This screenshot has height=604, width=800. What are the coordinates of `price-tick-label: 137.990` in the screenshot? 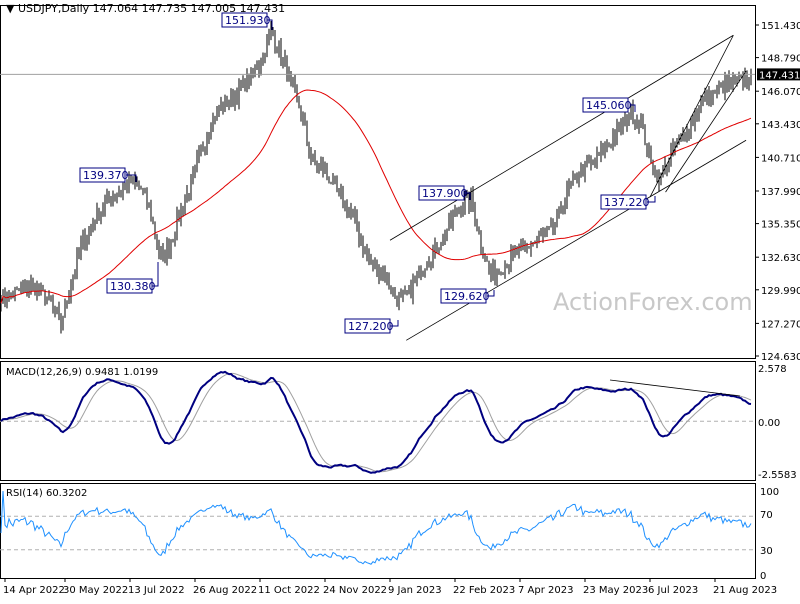 It's located at (780, 192).